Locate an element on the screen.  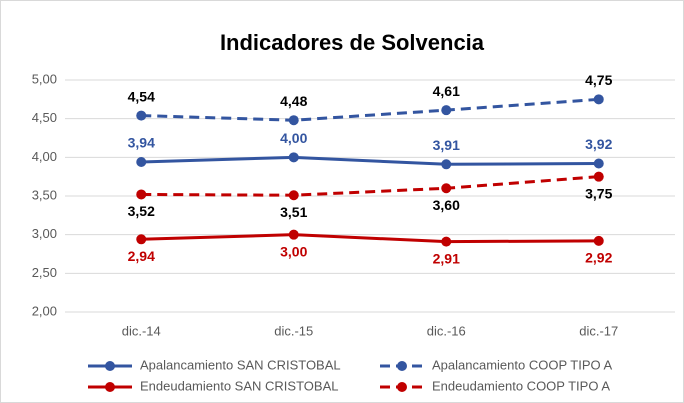
data-label: 3,94 is located at coordinates (141, 143).